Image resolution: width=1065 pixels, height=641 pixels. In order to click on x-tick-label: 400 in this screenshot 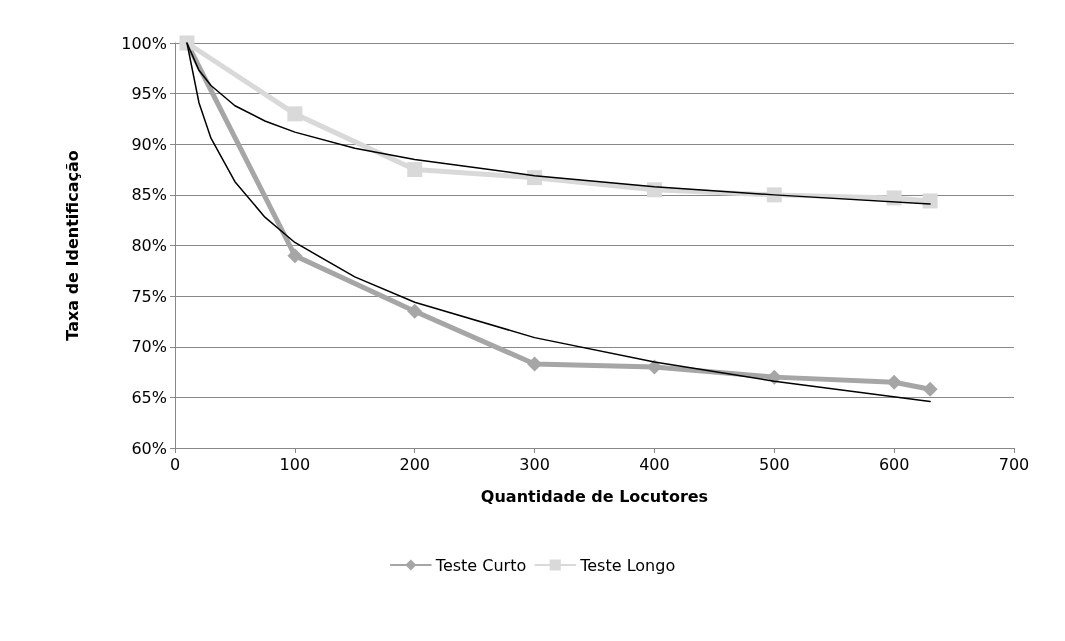, I will do `click(654, 464)`.